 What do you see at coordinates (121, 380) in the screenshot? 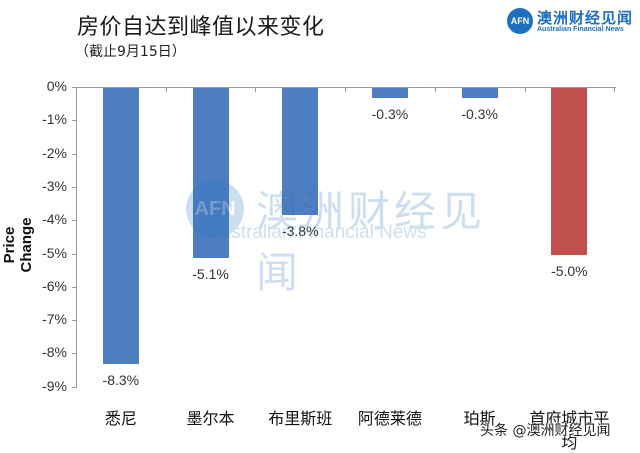
I see `bar-value-label: -8.3%` at bounding box center [121, 380].